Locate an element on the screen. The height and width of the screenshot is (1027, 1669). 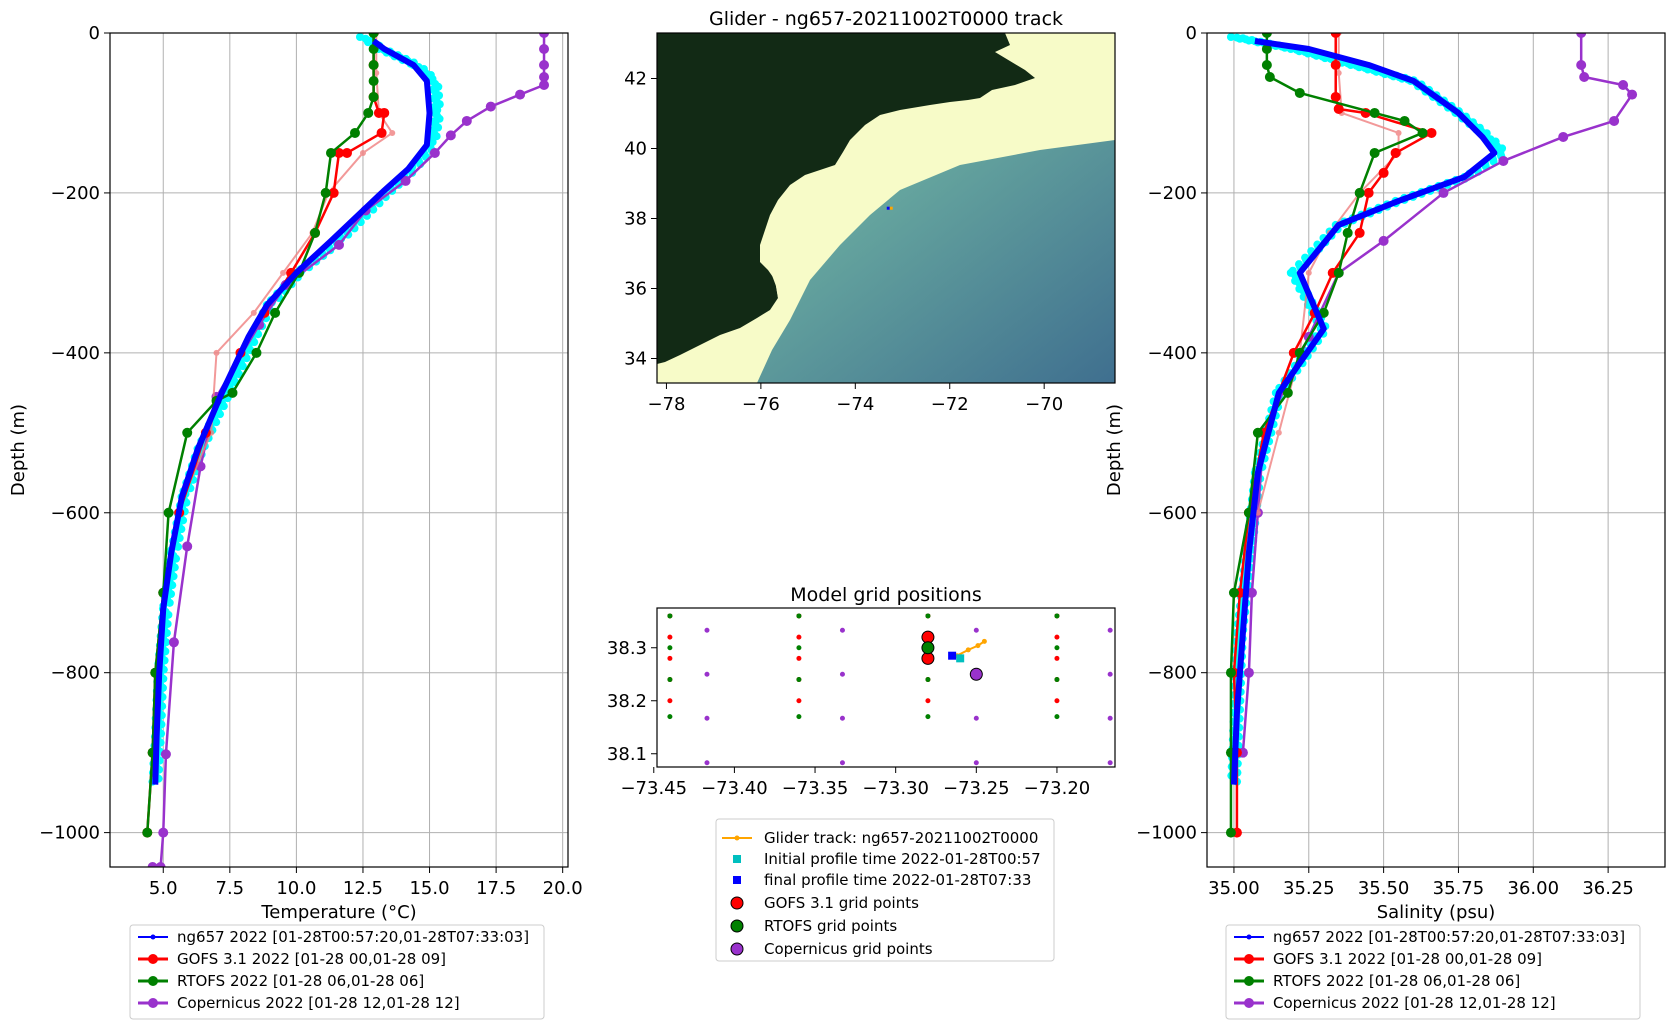
x-tick-label: 15.0 is located at coordinates (429, 888).